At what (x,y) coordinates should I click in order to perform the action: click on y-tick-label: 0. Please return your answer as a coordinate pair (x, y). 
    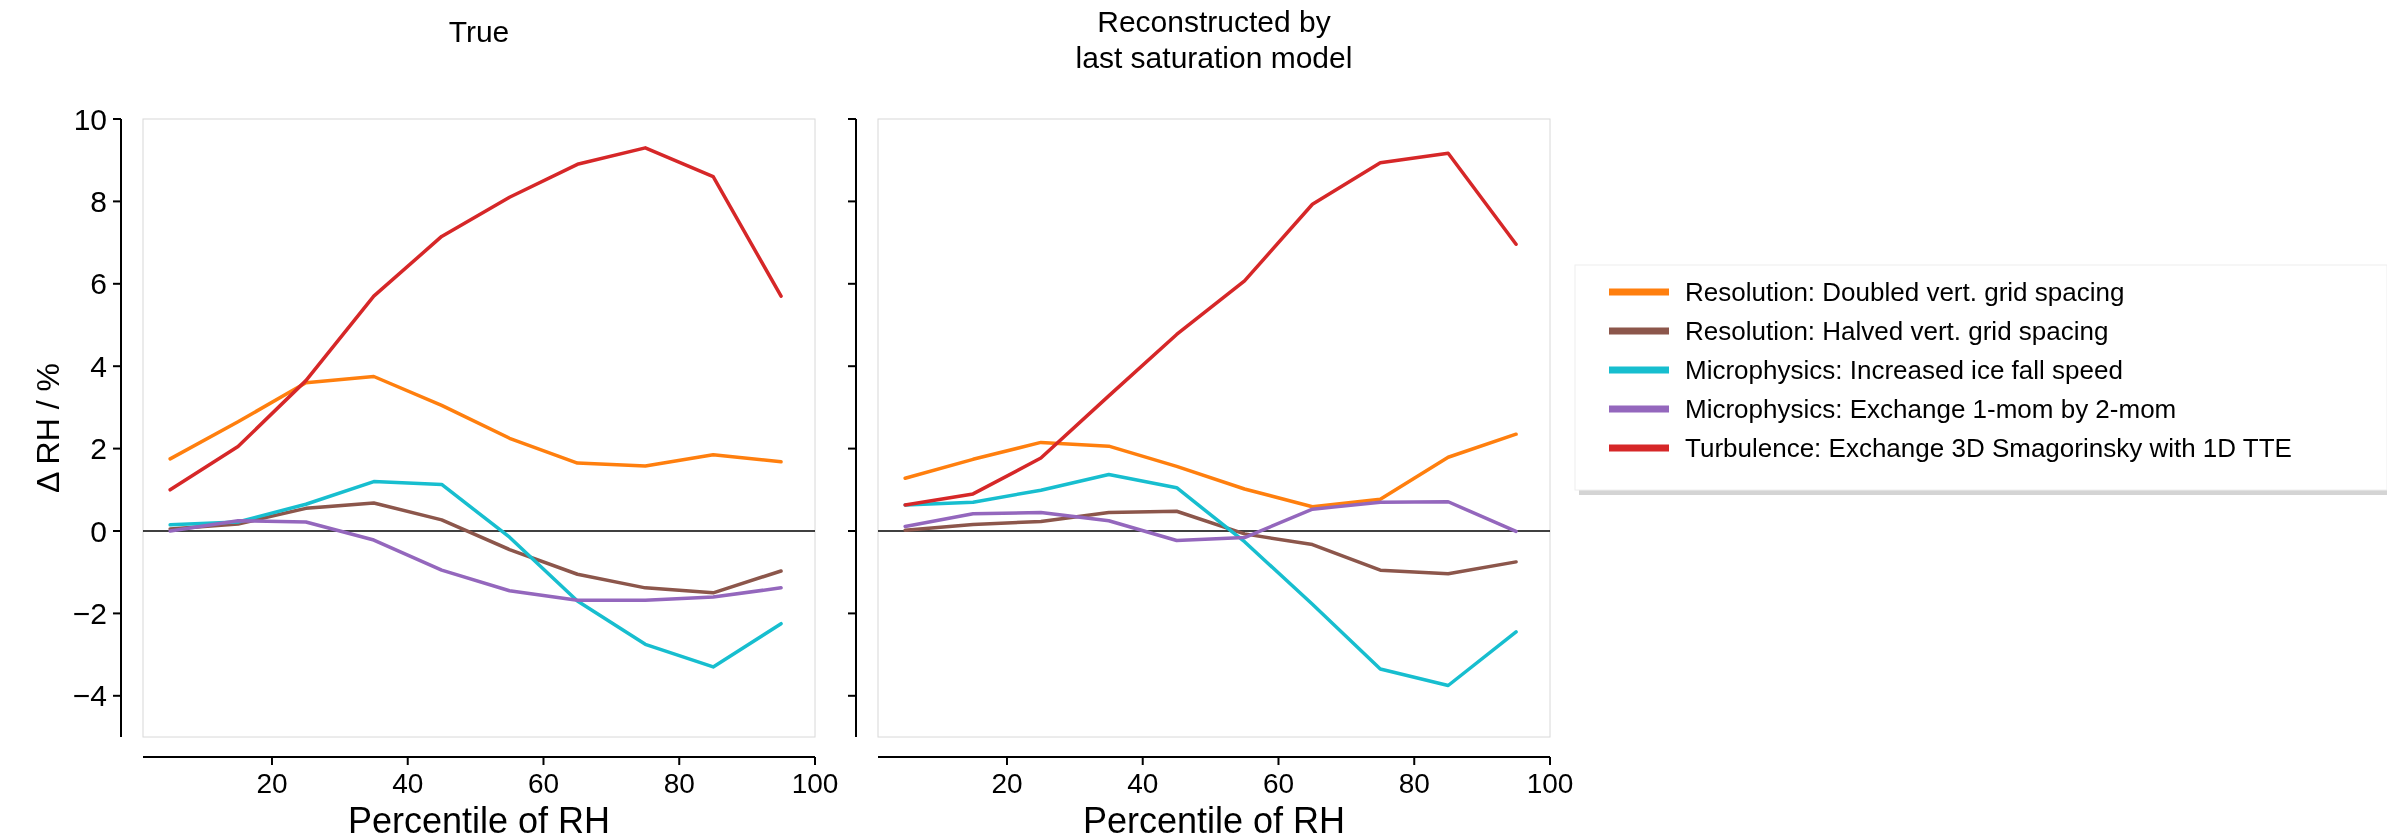
    Looking at the image, I should click on (98, 531).